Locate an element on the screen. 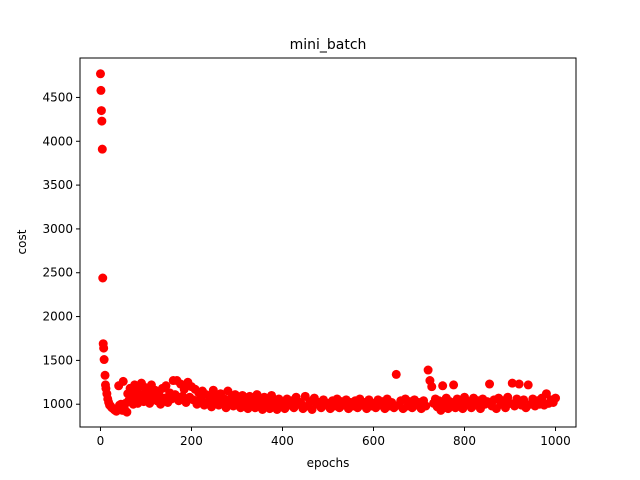 This screenshot has height=480, width=640. x-tick-label: 1000 is located at coordinates (555, 441).